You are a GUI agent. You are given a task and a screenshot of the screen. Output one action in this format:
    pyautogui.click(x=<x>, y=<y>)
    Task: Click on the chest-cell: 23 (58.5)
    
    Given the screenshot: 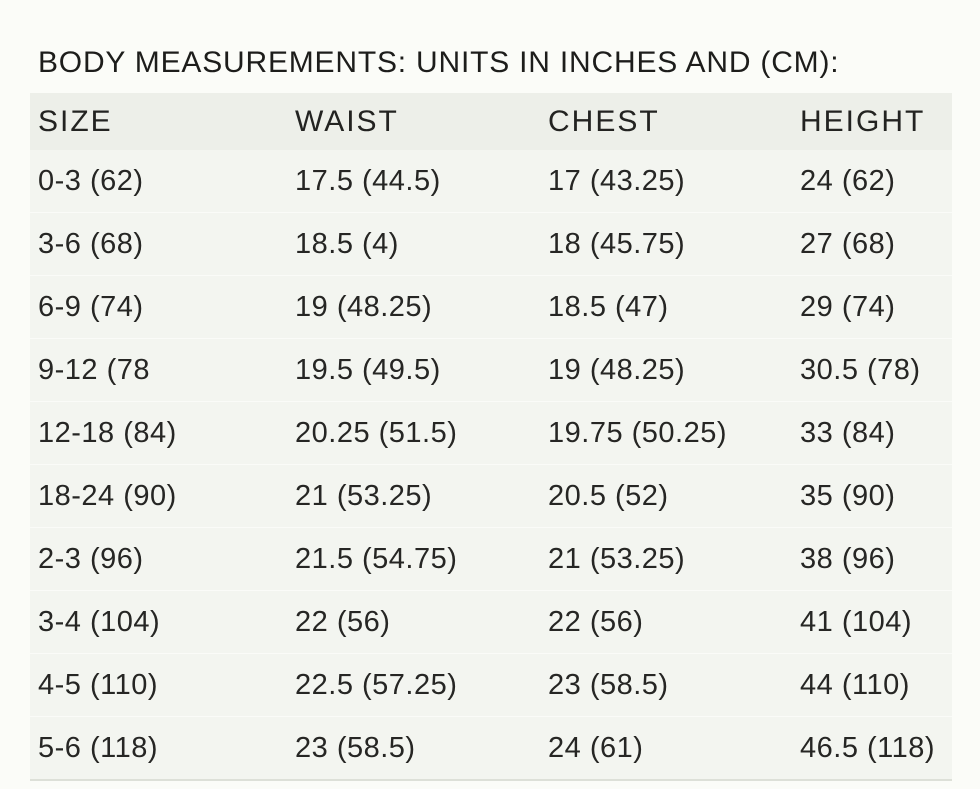 What is the action you would take?
    pyautogui.click(x=608, y=684)
    